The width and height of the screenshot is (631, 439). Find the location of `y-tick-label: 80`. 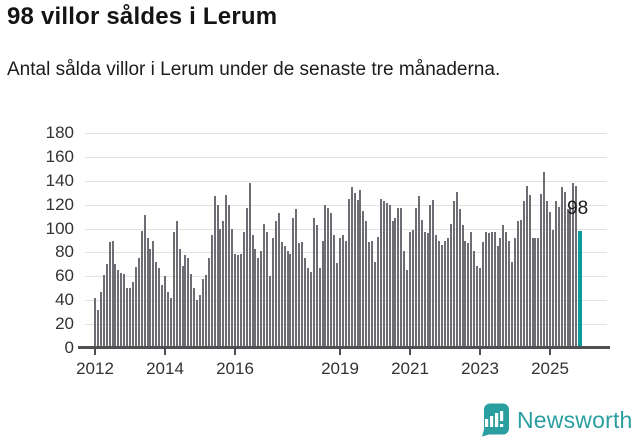

y-tick-label: 80 is located at coordinates (64, 252).